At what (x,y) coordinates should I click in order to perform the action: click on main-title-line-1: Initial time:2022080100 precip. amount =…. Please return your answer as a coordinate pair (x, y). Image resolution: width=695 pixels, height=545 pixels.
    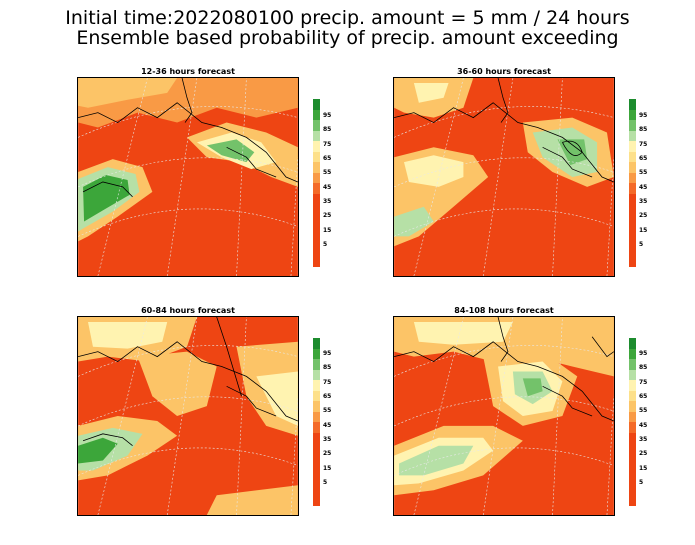
    Looking at the image, I should click on (347, 18).